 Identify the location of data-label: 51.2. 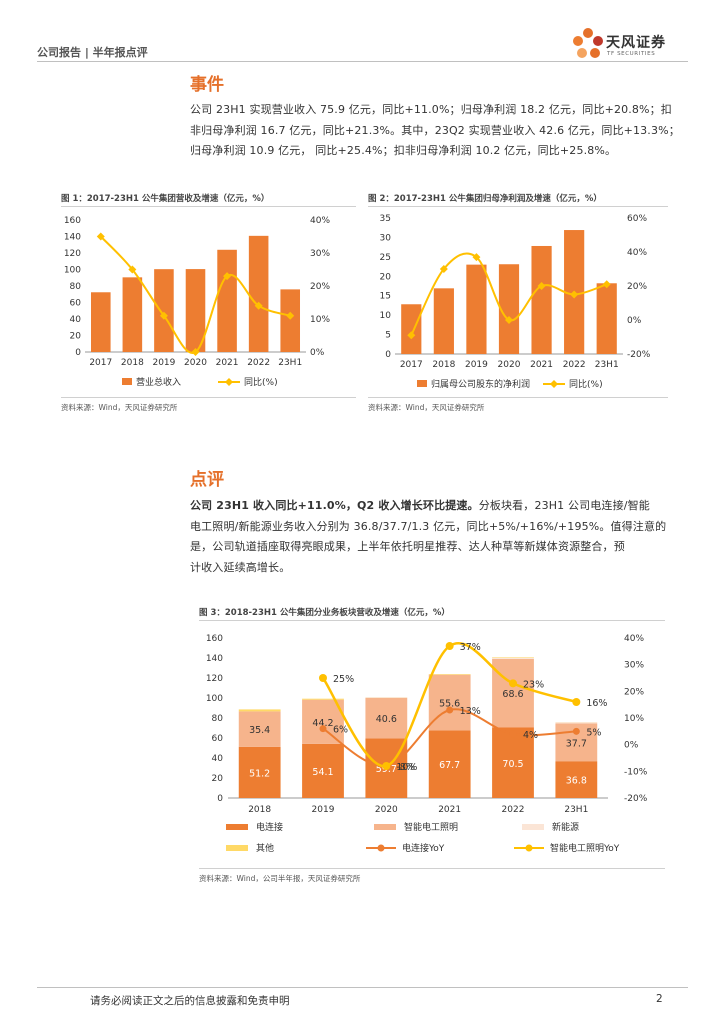
(259, 773).